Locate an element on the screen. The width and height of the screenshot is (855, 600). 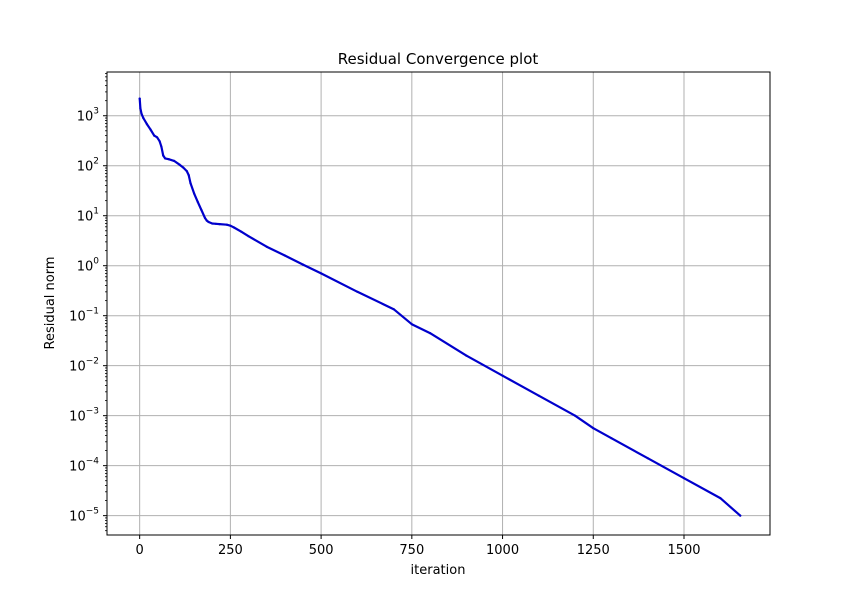
y-tick-exponent: 1 is located at coordinates (96, 212).